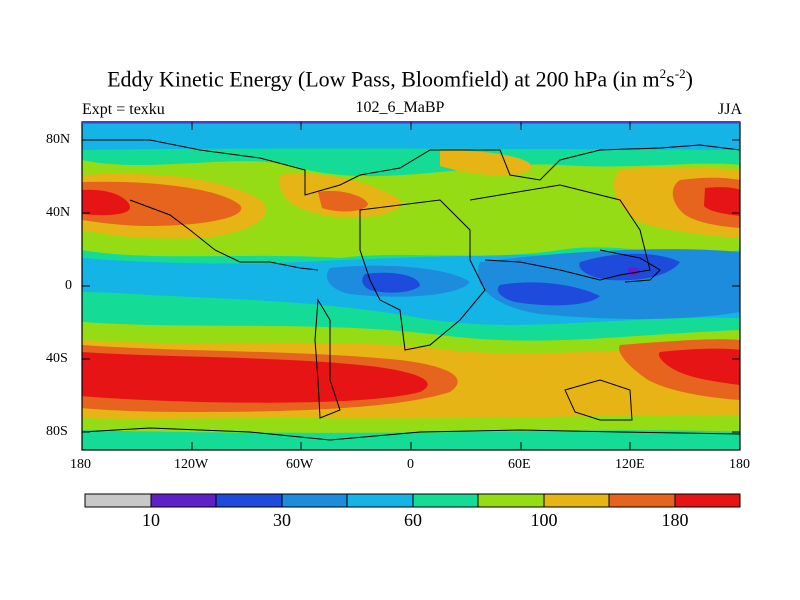 This screenshot has width=800, height=600. Describe the element at coordinates (191, 464) in the screenshot. I see `lon-tick-120w: 120W` at that location.